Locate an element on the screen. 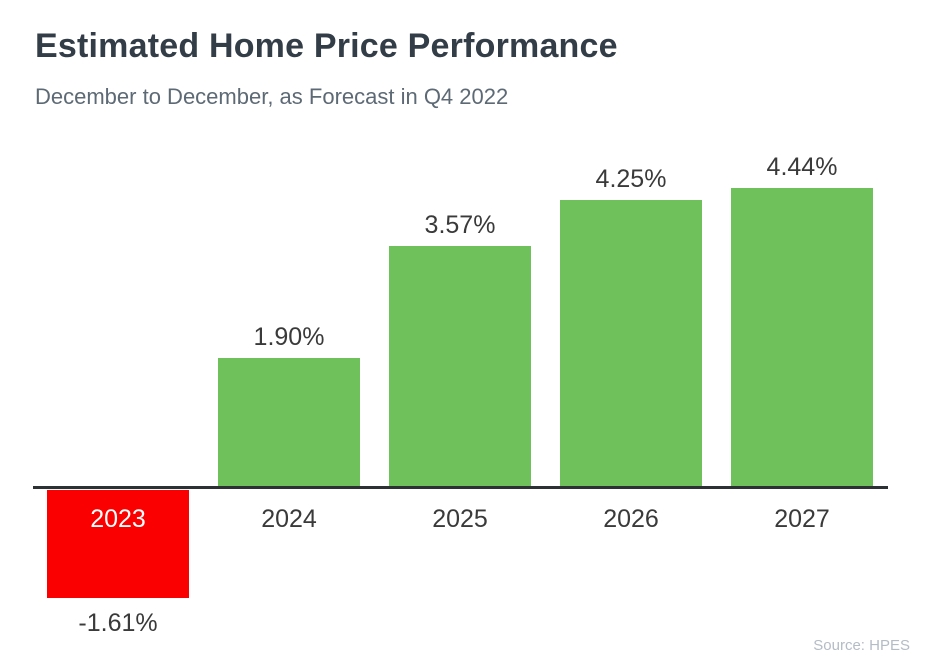 The width and height of the screenshot is (936, 657). bar-year-label: 2023 is located at coordinates (118, 519).